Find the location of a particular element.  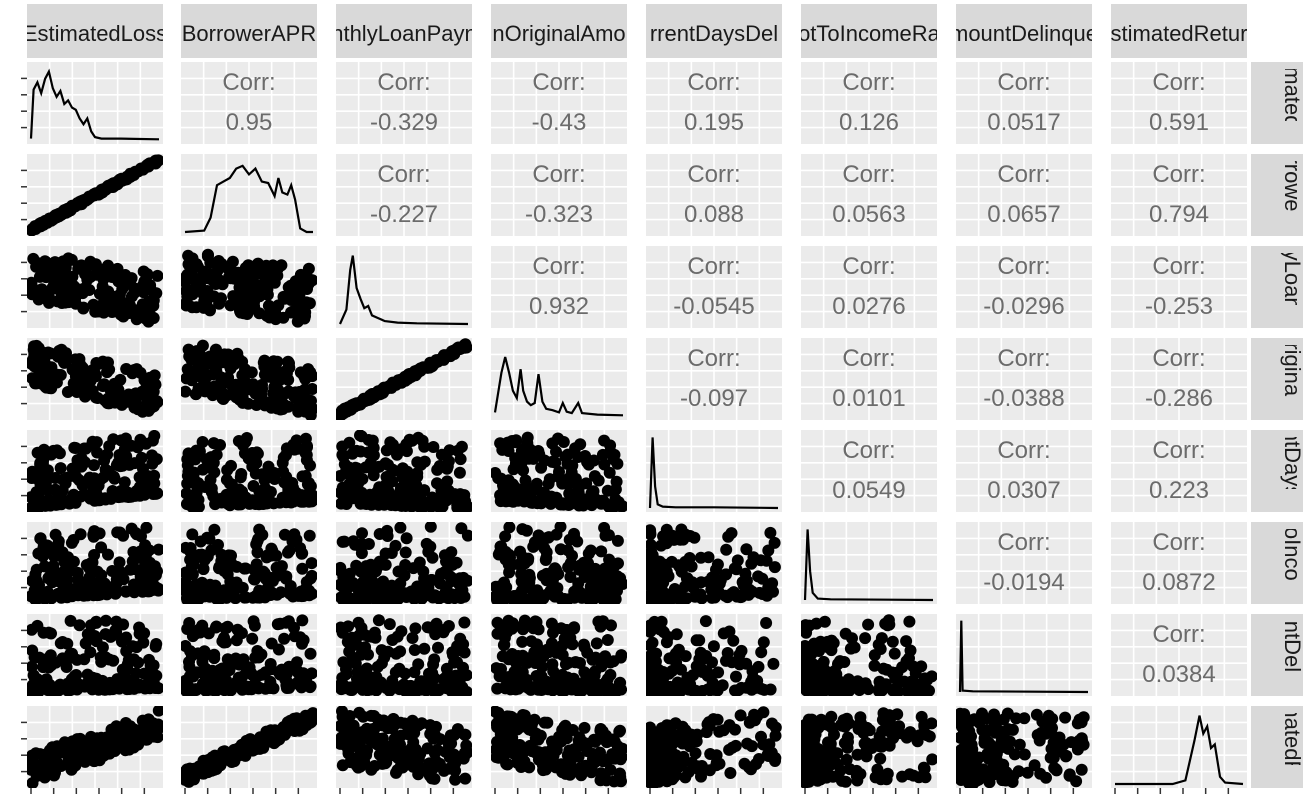

corr-value: -0.227 is located at coordinates (404, 214).